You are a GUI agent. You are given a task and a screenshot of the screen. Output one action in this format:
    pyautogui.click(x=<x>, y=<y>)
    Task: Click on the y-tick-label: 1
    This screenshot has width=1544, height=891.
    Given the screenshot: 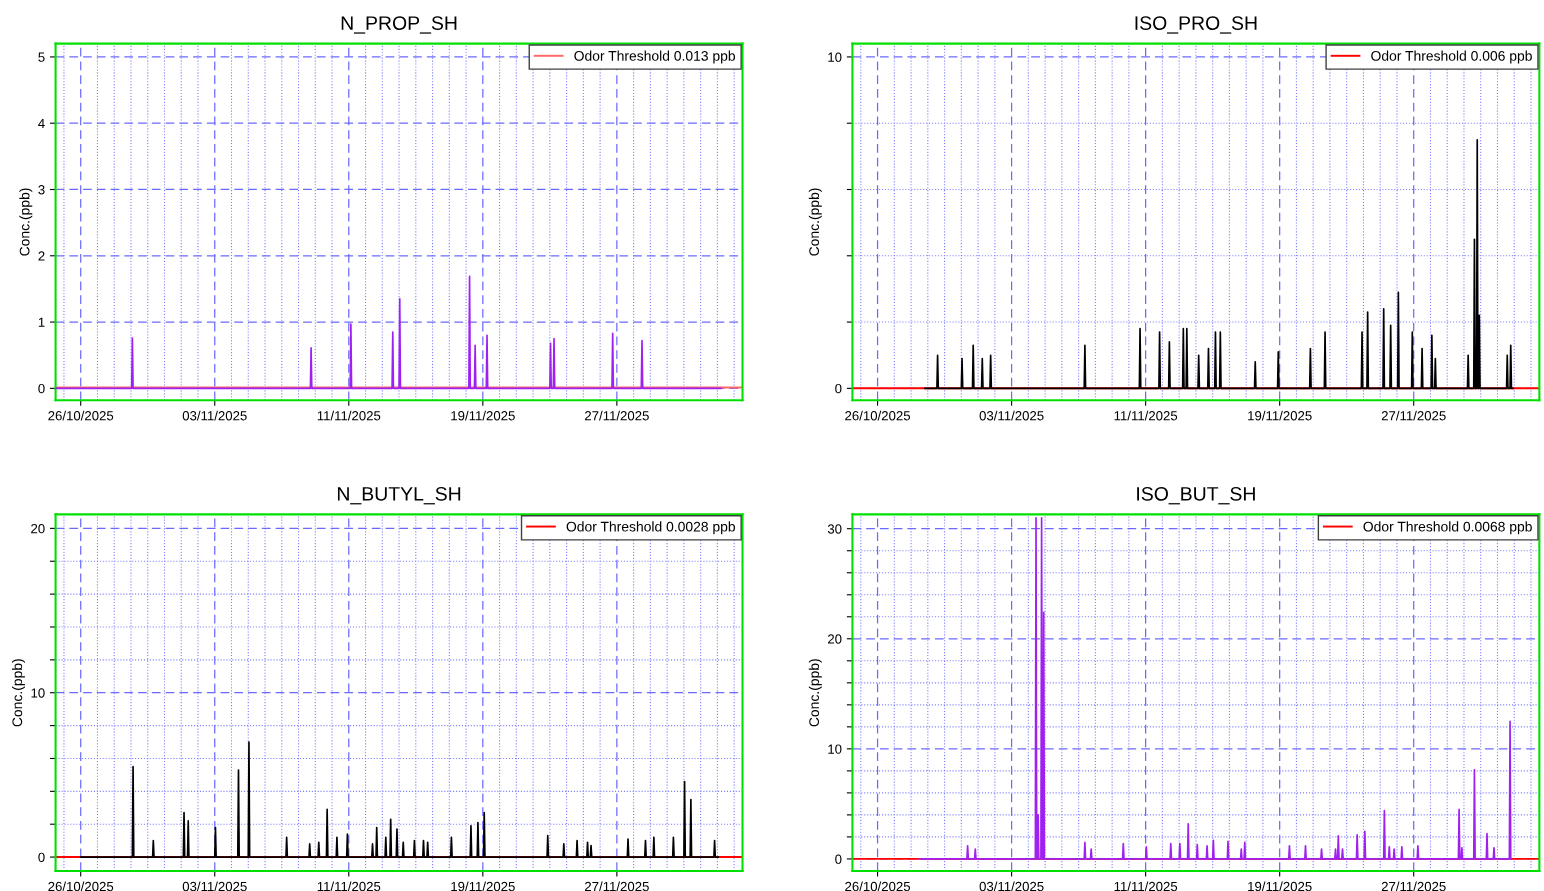 What is the action you would take?
    pyautogui.click(x=41, y=322)
    